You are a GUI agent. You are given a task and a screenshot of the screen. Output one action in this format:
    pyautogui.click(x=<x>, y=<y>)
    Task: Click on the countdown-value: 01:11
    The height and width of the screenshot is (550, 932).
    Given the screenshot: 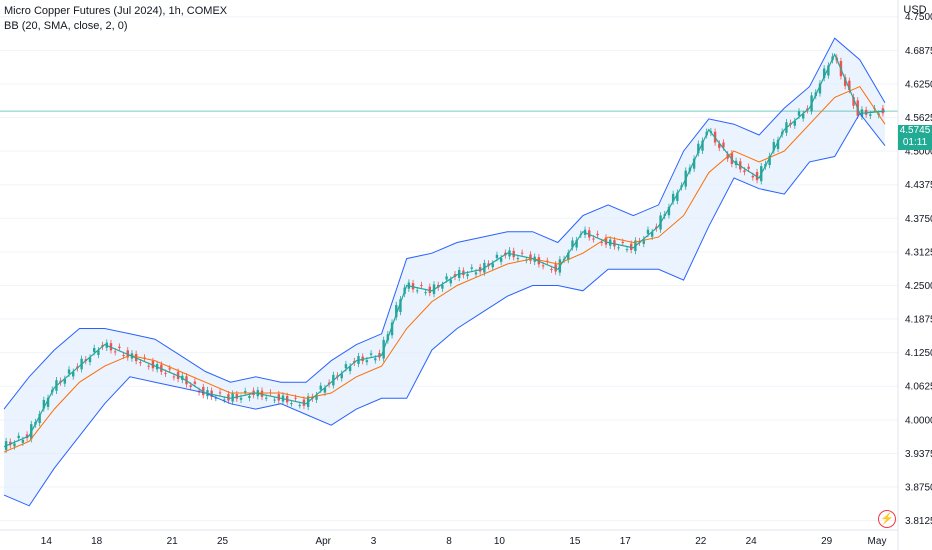 What is the action you would take?
    pyautogui.click(x=915, y=142)
    